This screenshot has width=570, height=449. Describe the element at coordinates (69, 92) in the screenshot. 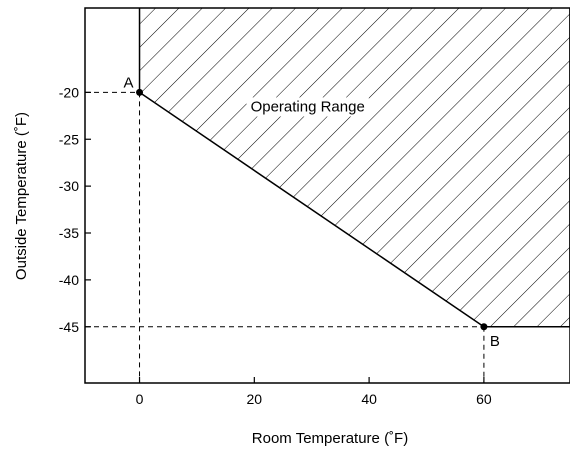

I see `y-tick-label: -20` at that location.